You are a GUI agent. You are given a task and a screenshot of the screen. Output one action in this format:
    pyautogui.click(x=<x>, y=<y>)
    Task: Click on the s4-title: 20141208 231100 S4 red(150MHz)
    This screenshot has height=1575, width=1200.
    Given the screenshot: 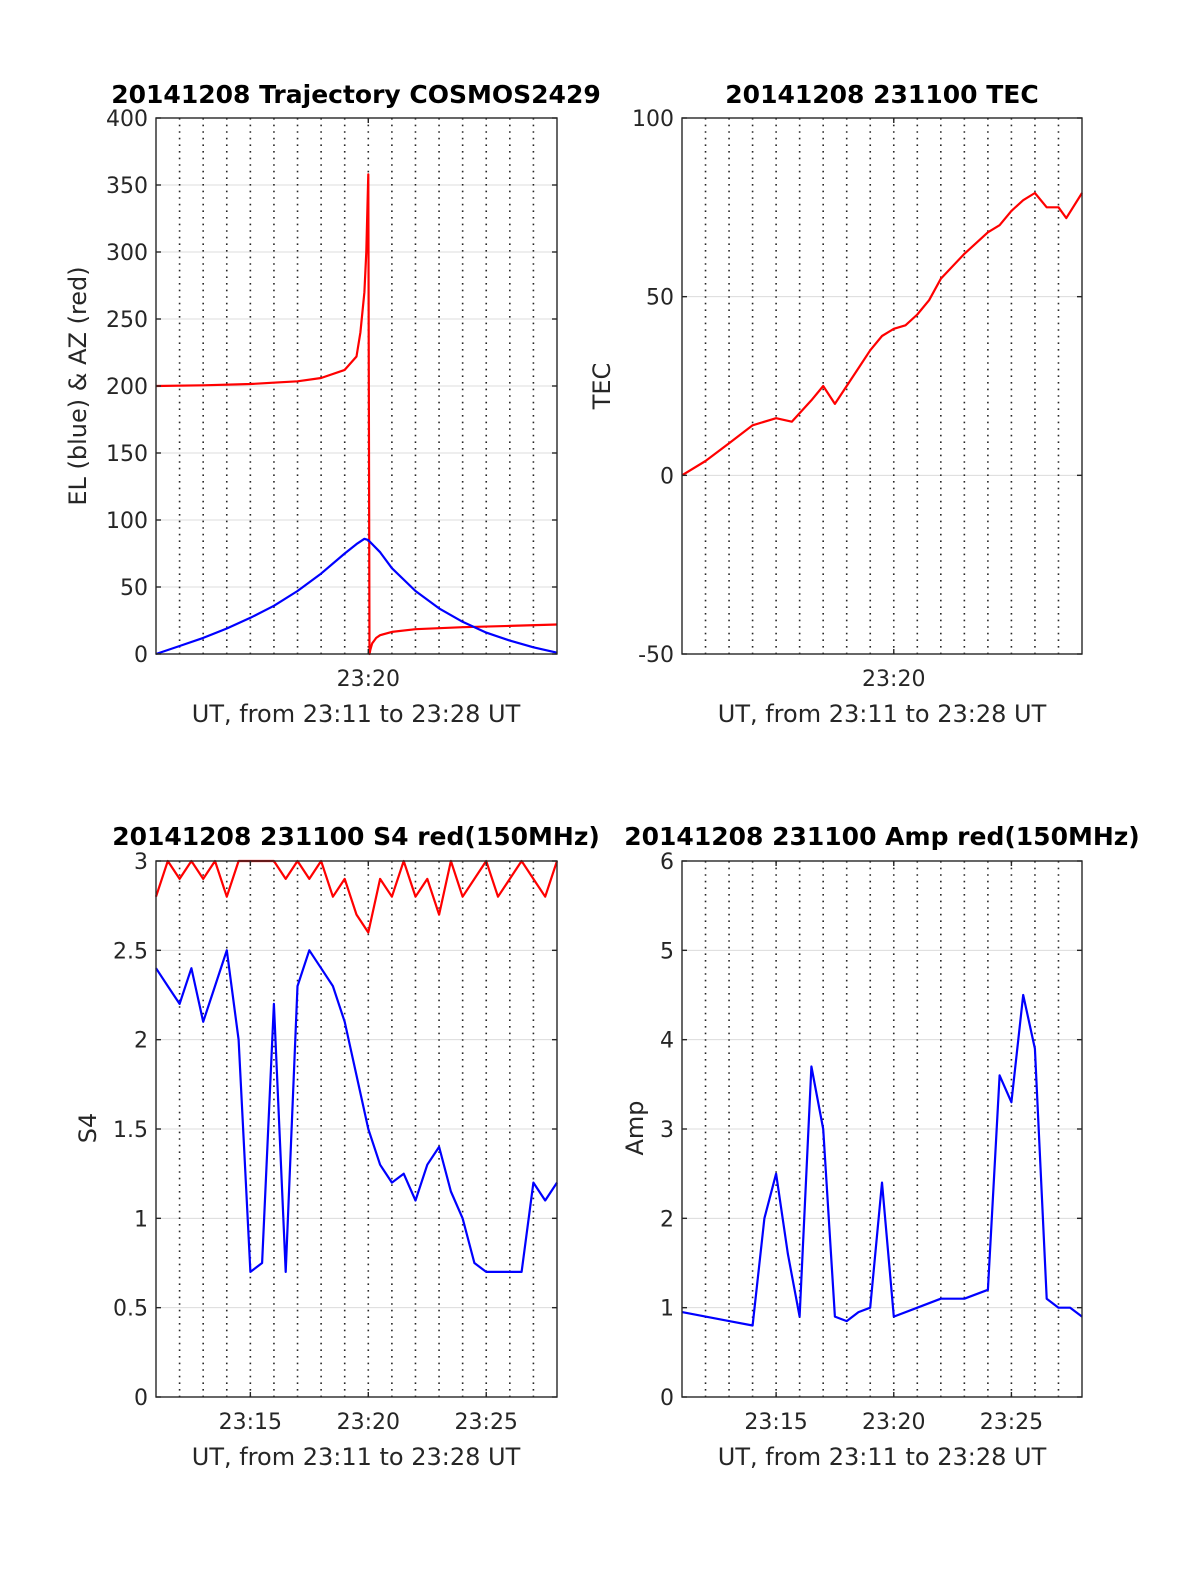 What is the action you would take?
    pyautogui.click(x=356, y=836)
    